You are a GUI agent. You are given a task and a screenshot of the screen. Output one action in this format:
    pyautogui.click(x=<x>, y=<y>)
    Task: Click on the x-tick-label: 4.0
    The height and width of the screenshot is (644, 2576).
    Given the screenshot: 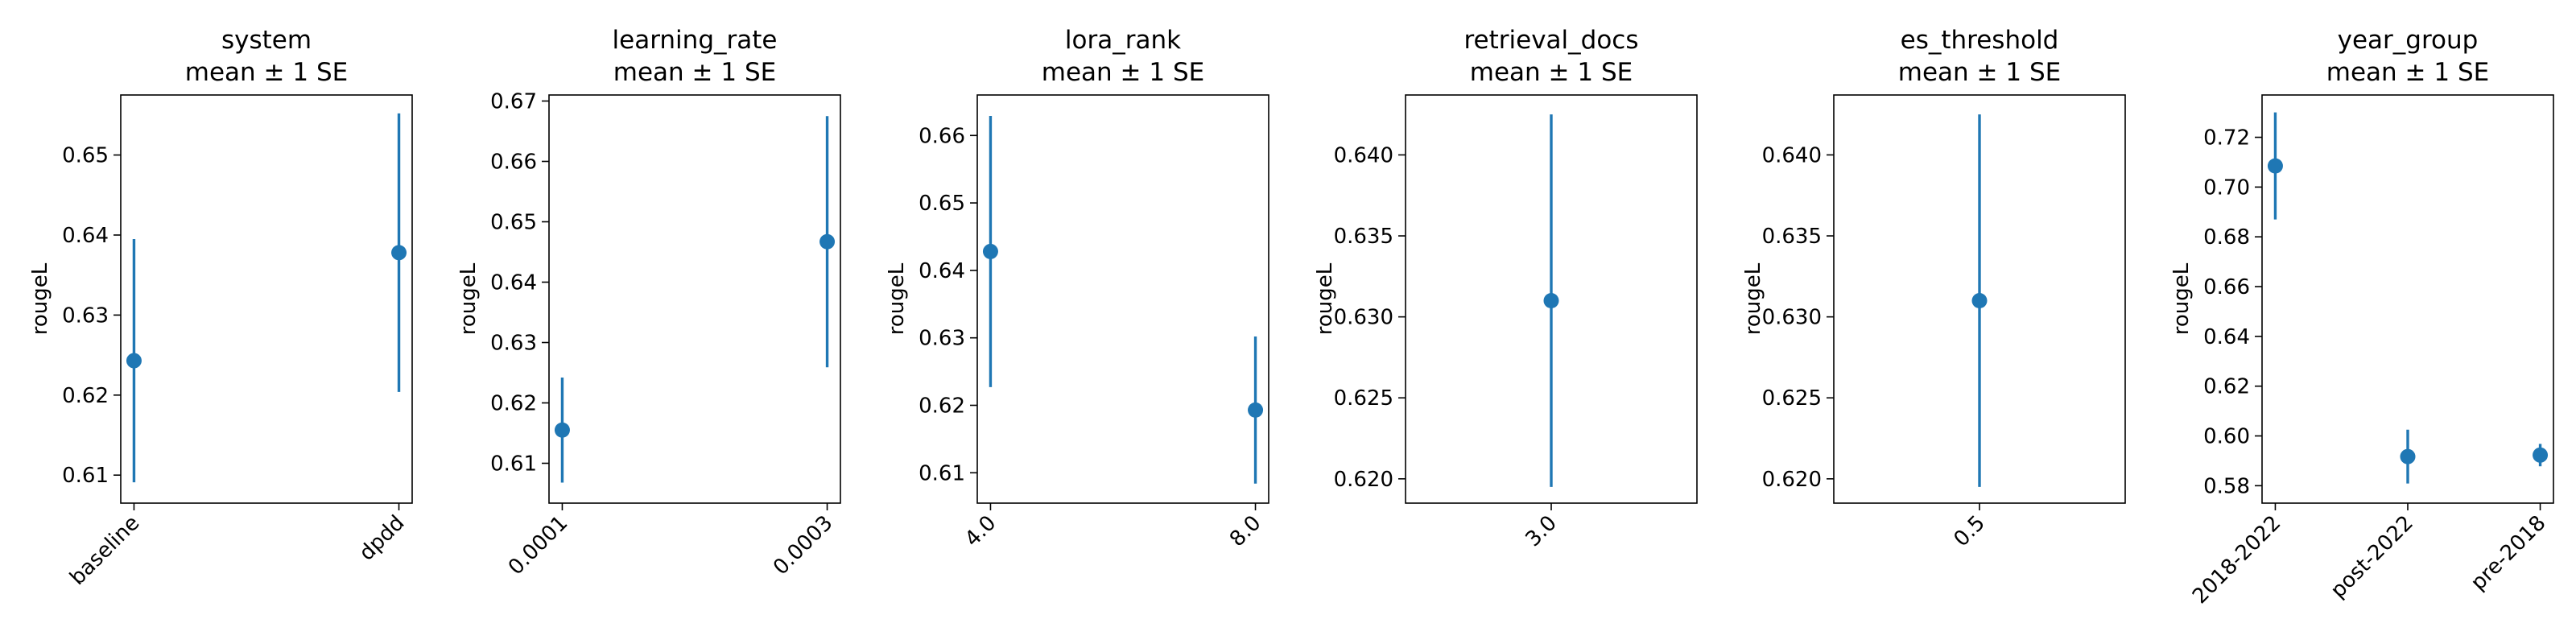 What is the action you would take?
    pyautogui.click(x=980, y=531)
    